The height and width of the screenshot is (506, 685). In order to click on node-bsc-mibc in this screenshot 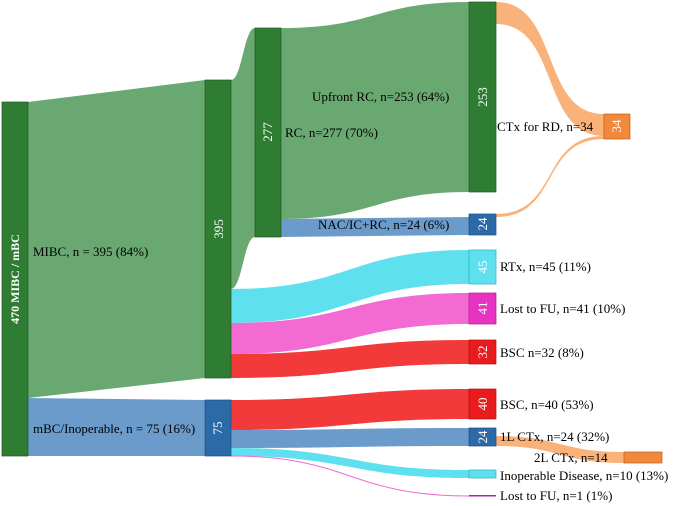, I will do `click(482, 352)`.